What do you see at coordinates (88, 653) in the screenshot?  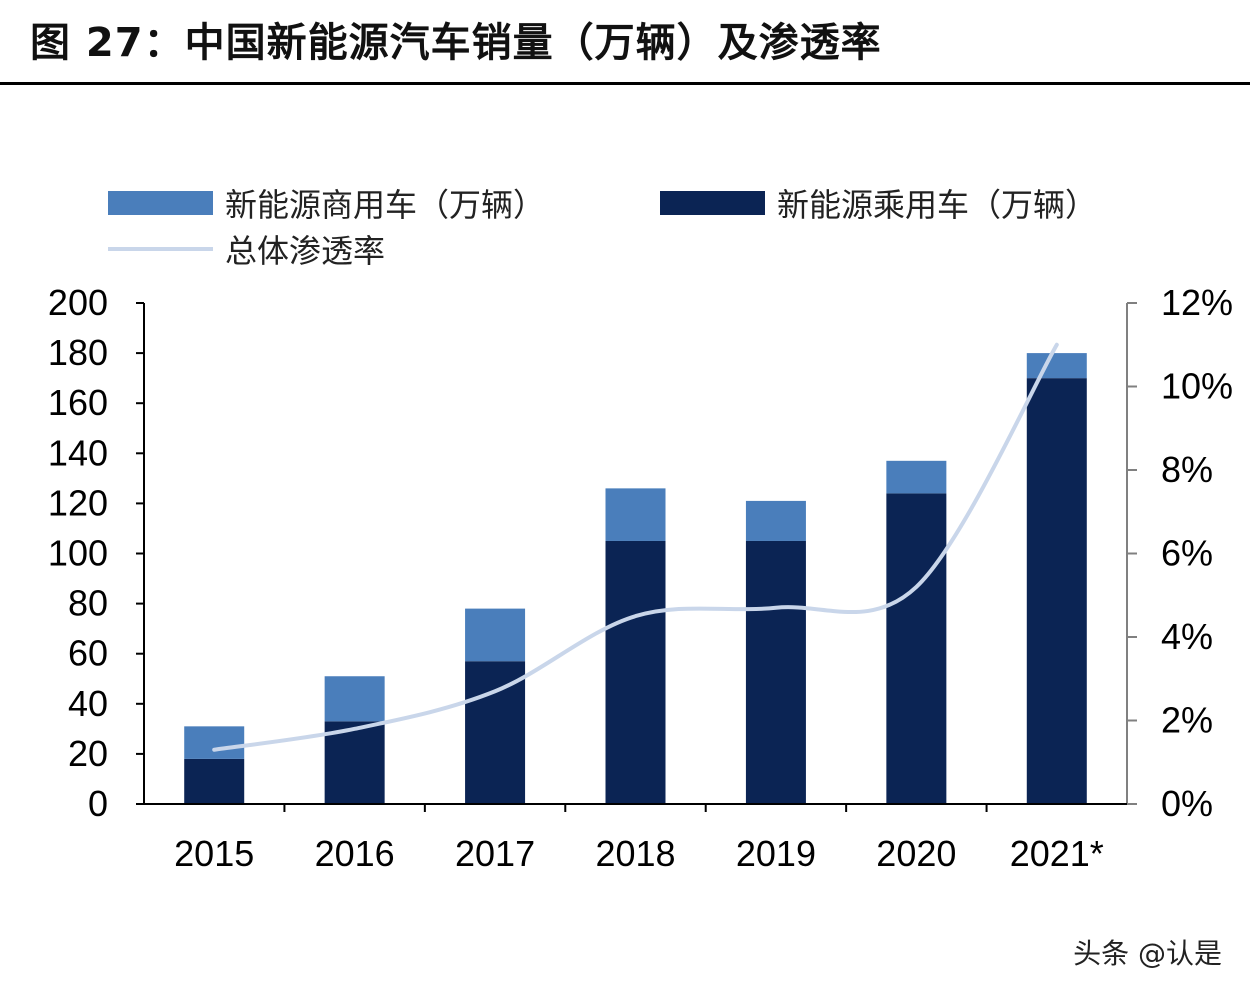 I see `y-axis-tick-label: 60` at bounding box center [88, 653].